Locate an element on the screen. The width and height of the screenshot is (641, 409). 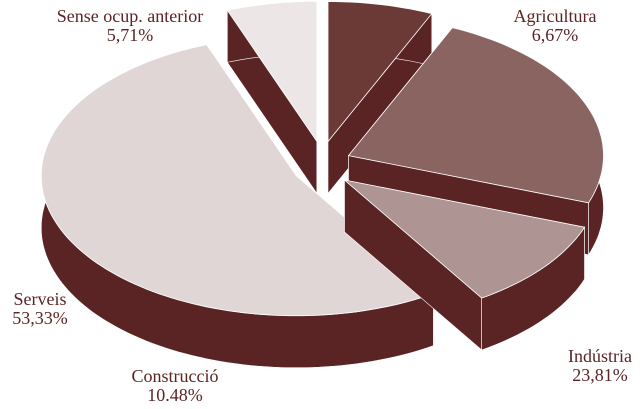
slice-label: Sense ocup. anterior is located at coordinates (130, 16).